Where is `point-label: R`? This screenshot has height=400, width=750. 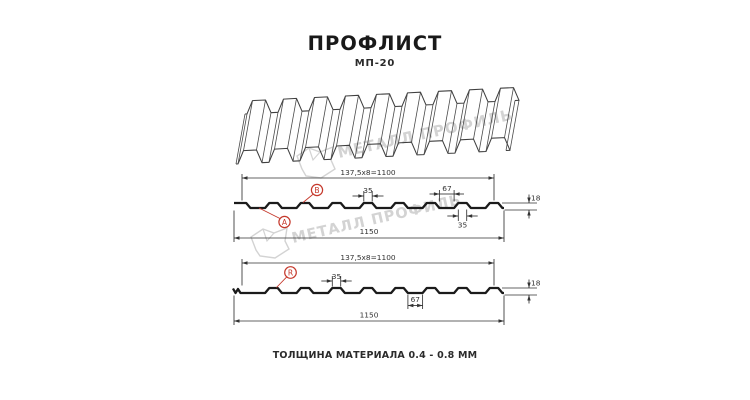 point-label: R is located at coordinates (291, 272).